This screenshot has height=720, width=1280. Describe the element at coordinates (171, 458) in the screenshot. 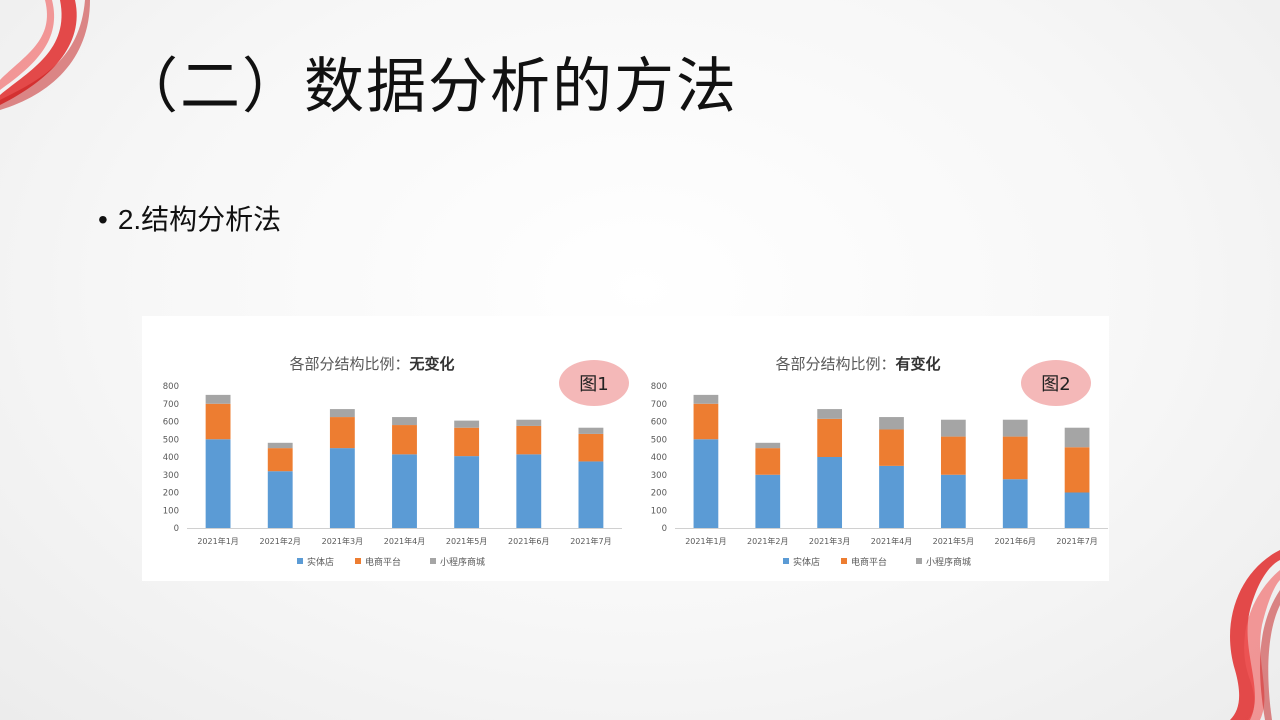

I see `y-tick-label: 400` at that location.